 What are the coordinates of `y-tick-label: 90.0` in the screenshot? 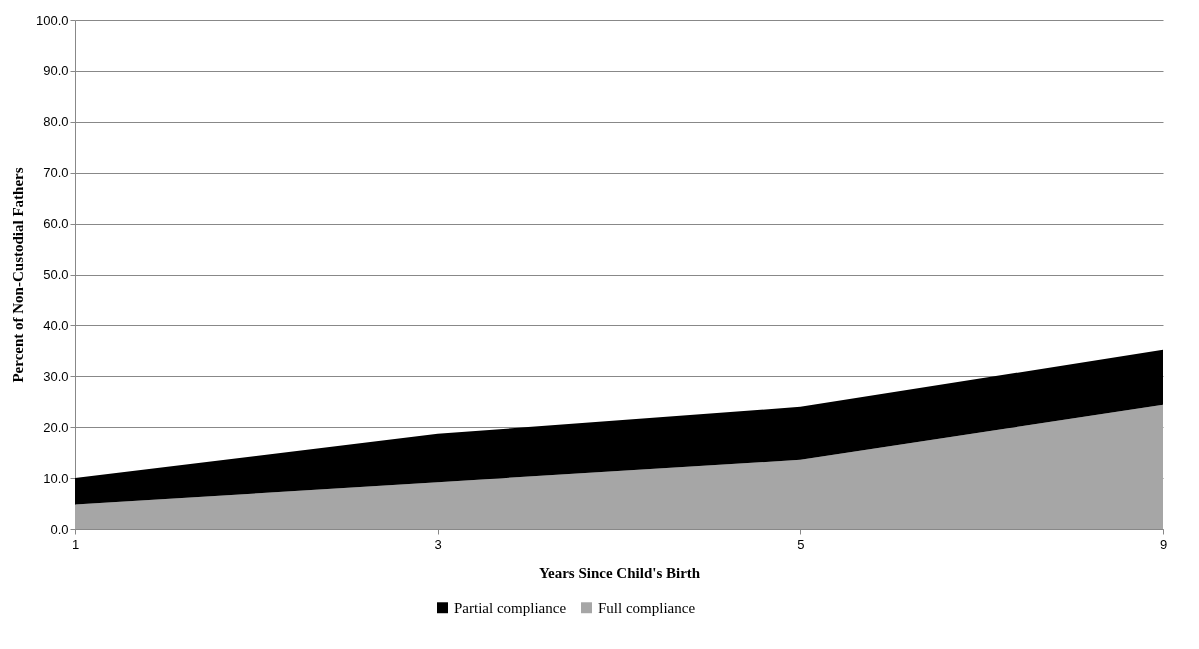 It's located at (56, 71).